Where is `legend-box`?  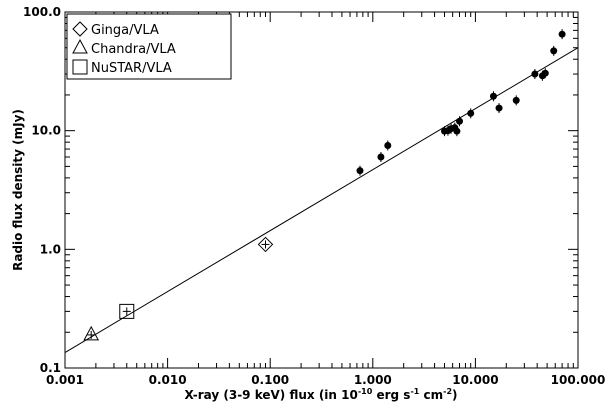
legend-box is located at coordinates (149, 46).